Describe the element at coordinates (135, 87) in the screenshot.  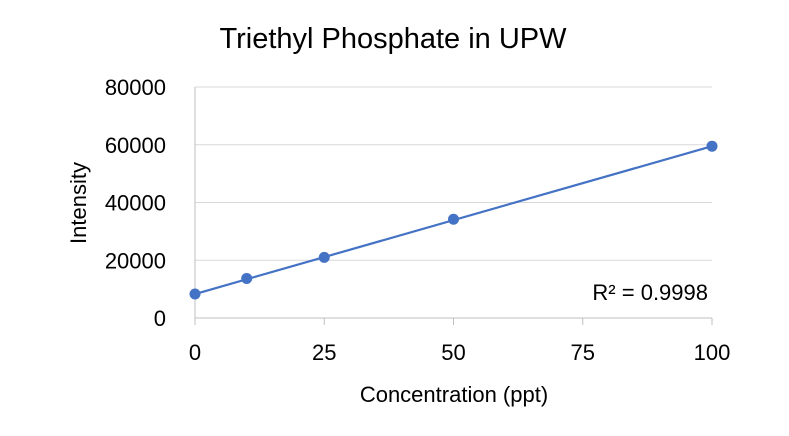
I see `y-tick-label: 80000` at that location.